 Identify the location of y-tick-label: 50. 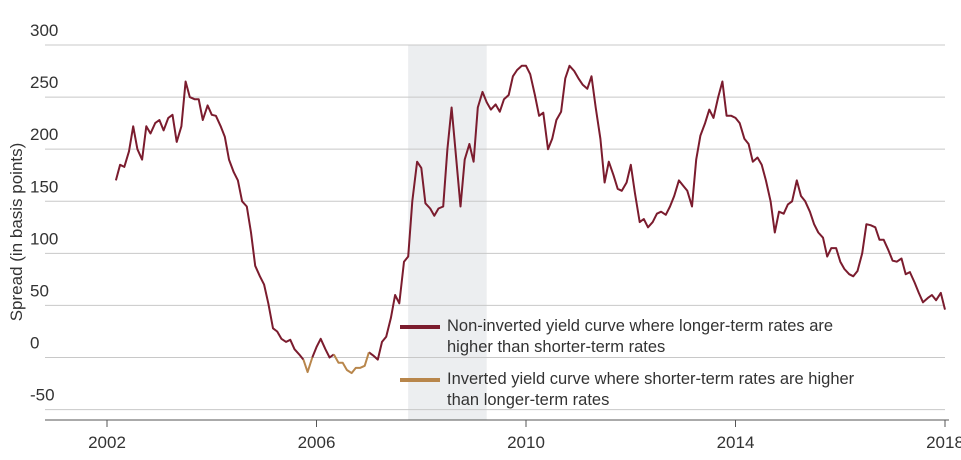
(39, 290).